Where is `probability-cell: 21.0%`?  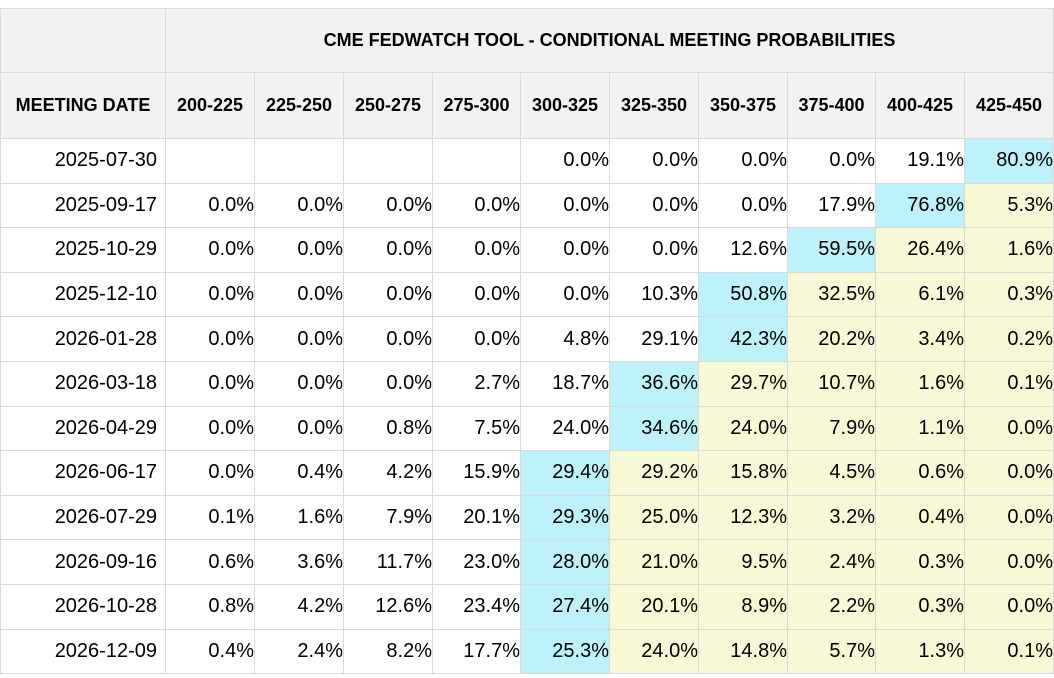
probability-cell: 21.0% is located at coordinates (654, 562).